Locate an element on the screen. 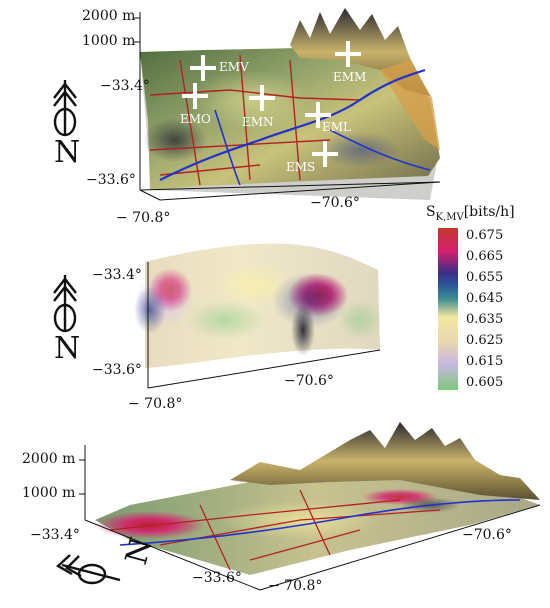 The image size is (550, 608). top-lon-axis-line is located at coordinates (300, 191).